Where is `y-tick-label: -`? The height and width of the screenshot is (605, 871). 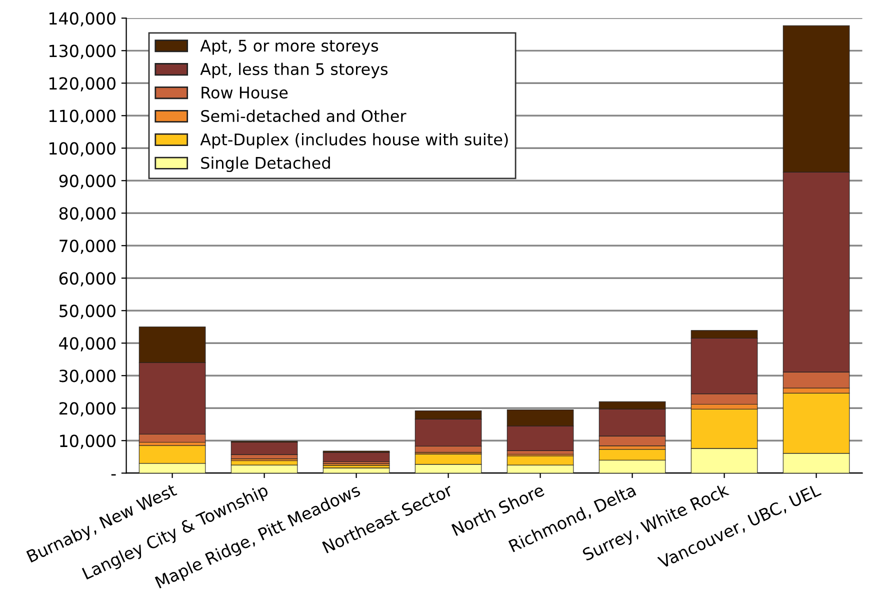 y-tick-label: - is located at coordinates (113, 475).